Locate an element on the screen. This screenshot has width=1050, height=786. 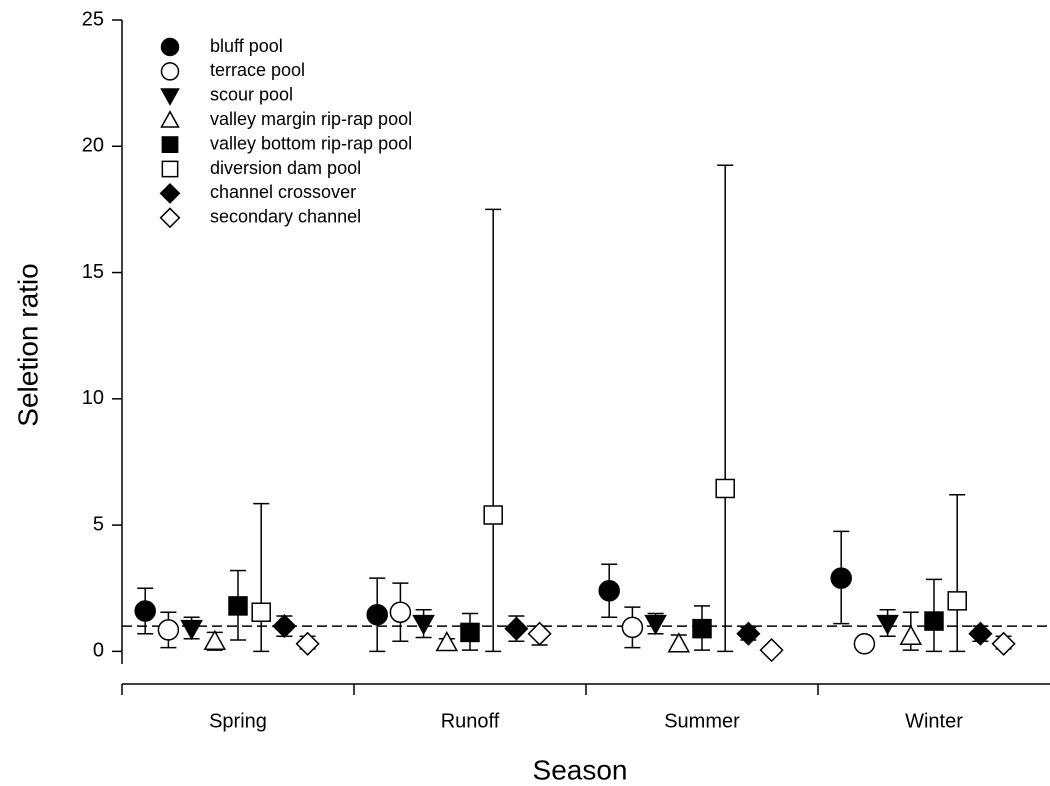
legend-label: valley margin rip-rap pool is located at coordinates (311, 119).